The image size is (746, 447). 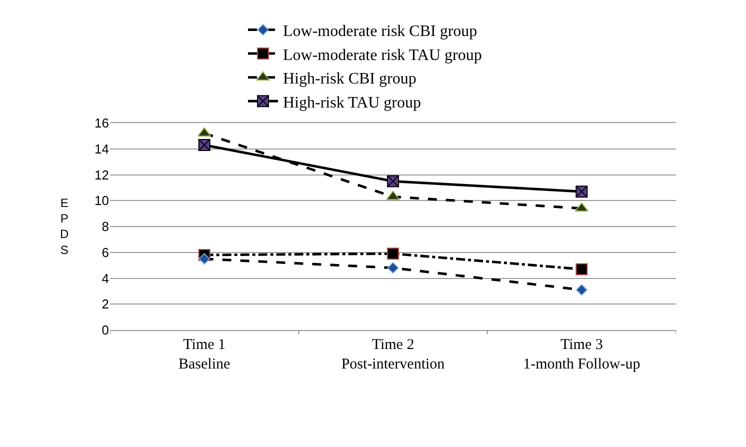 I want to click on legend-label: Low-moderate risk CBI group, so click(x=380, y=31).